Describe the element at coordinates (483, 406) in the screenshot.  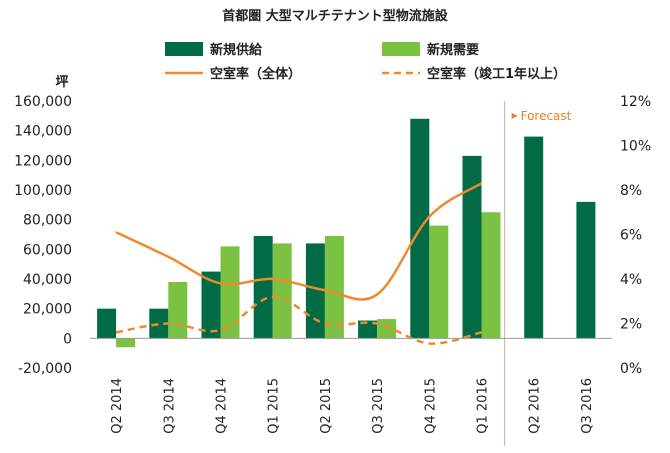
I see `x-tick-label: Q1 2016` at that location.